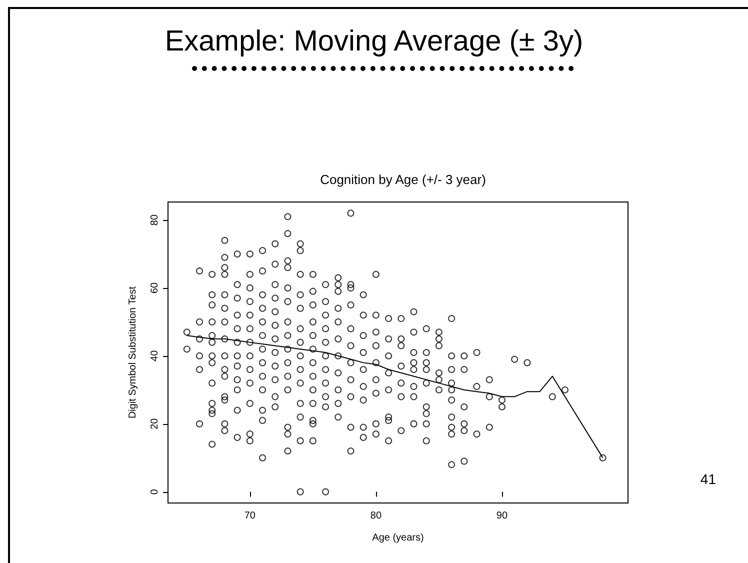  What do you see at coordinates (403, 179) in the screenshot?
I see `chart-subtitle: Cognition by Age (+/- 3 year)` at bounding box center [403, 179].